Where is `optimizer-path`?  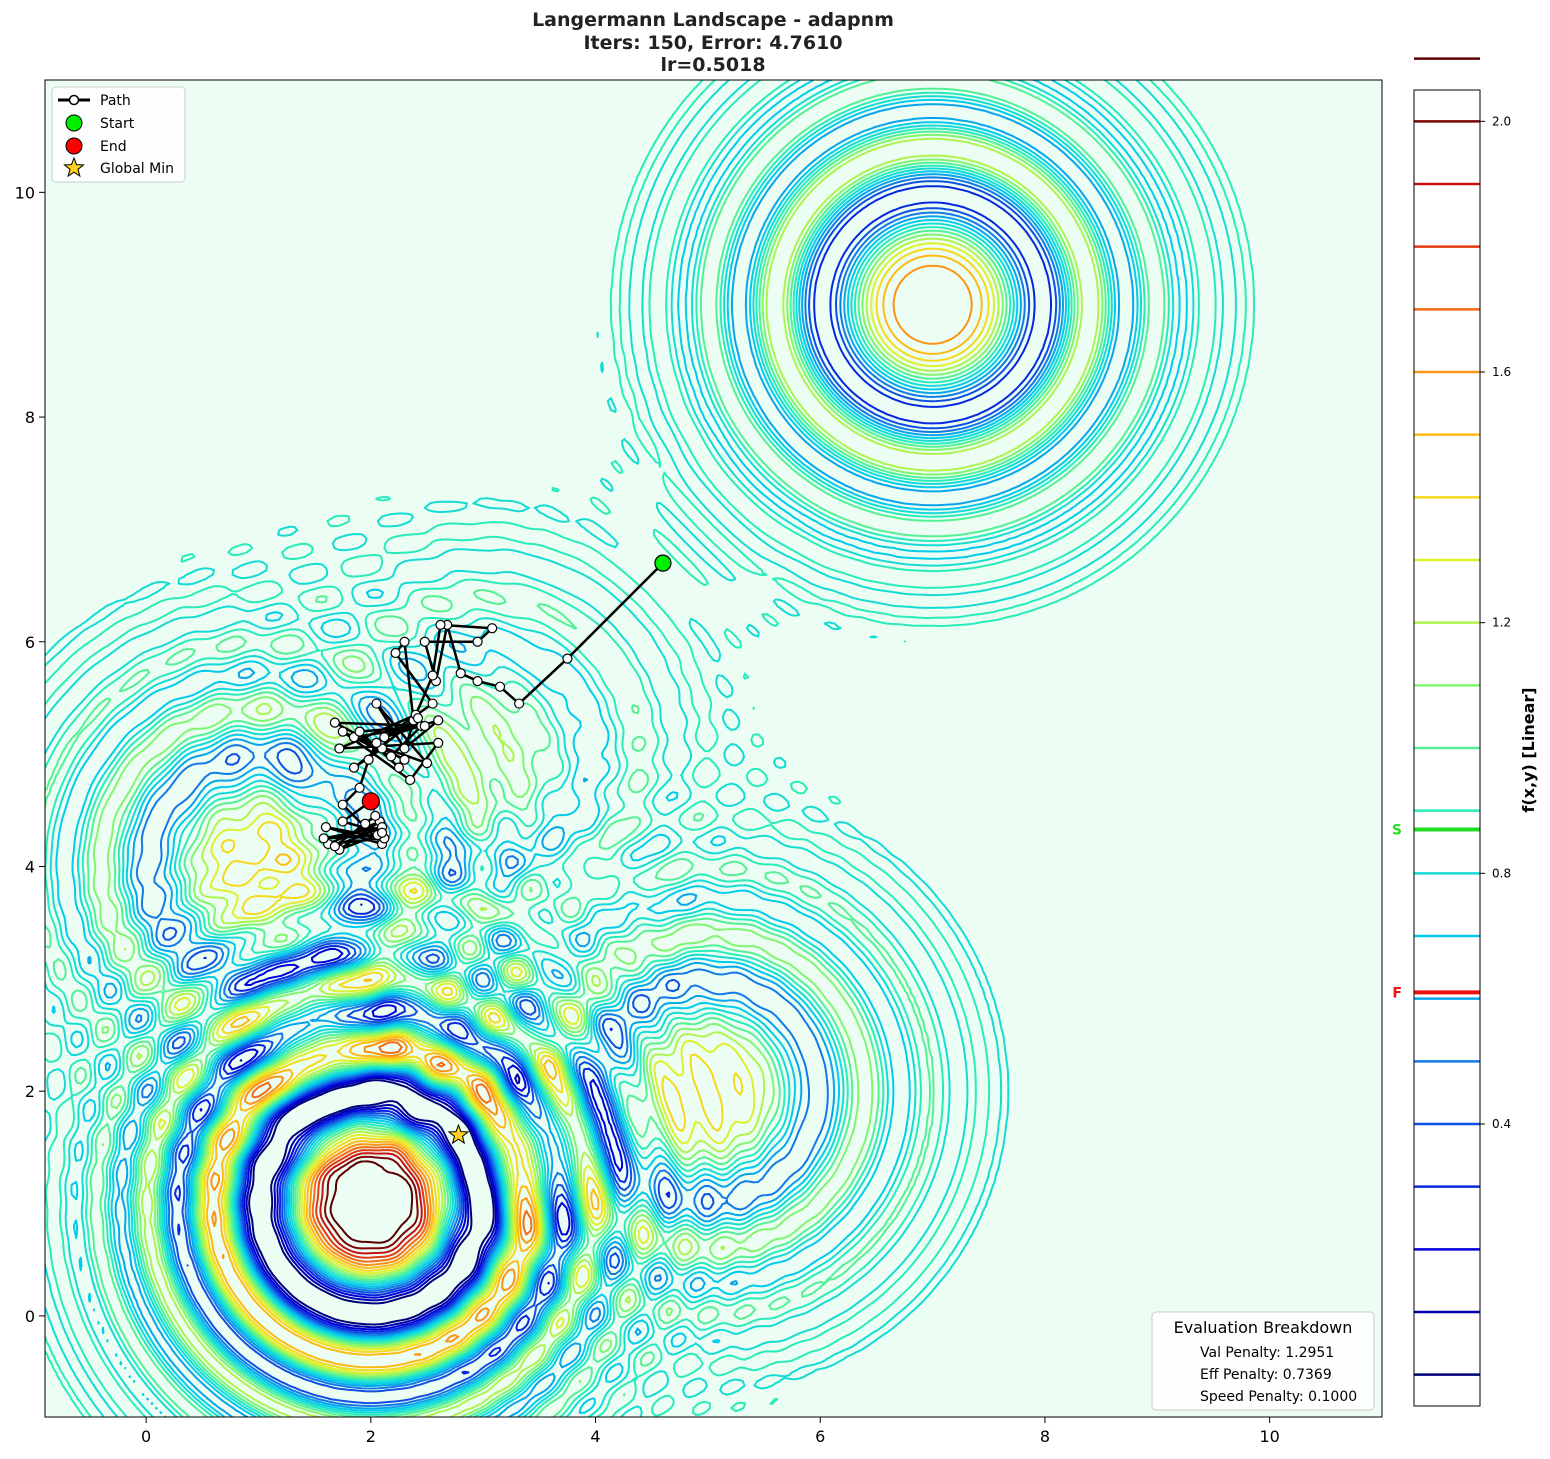
optimizer-path is located at coordinates (495, 849).